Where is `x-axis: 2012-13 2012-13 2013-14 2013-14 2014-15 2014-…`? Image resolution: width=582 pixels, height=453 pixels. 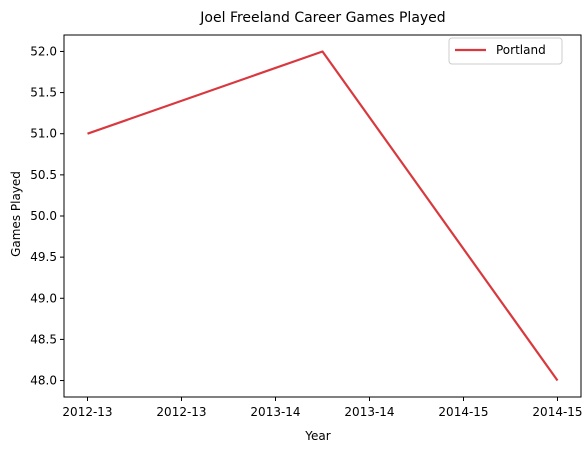 x-axis: 2012-13 2012-13 2013-14 2013-14 2014-15 2014-… is located at coordinates (322, 408).